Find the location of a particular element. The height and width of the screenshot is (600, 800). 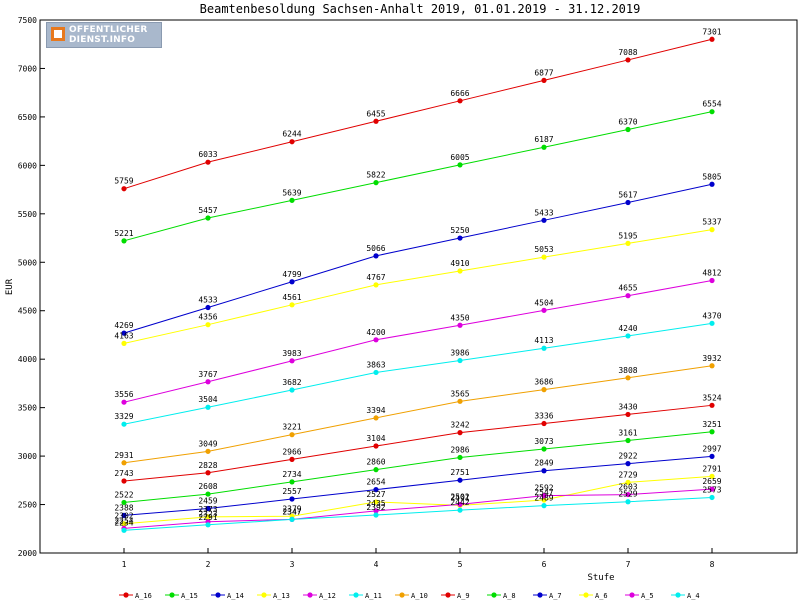

legend-entry: A_7 is located at coordinates (555, 596).